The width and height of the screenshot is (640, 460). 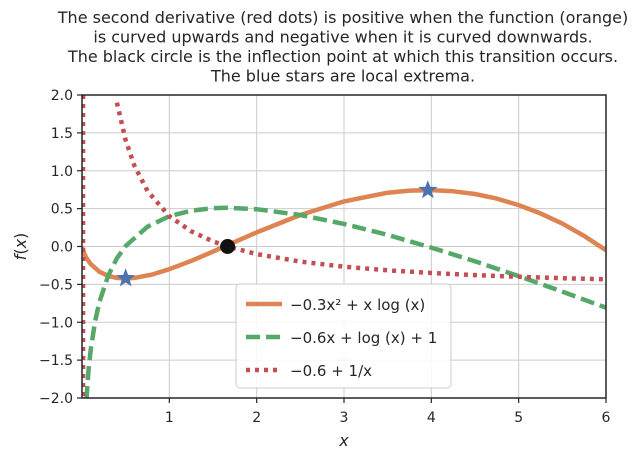 I want to click on y-tick-label: 2.0, so click(x=62, y=96).